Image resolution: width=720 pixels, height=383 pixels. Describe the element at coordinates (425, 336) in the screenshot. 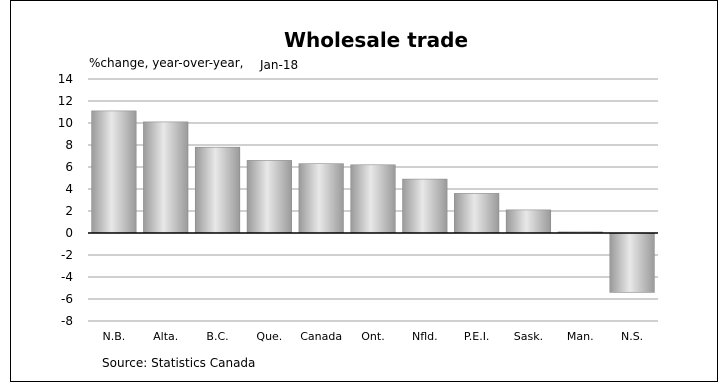

I see `x-category-label: Nfld.` at that location.